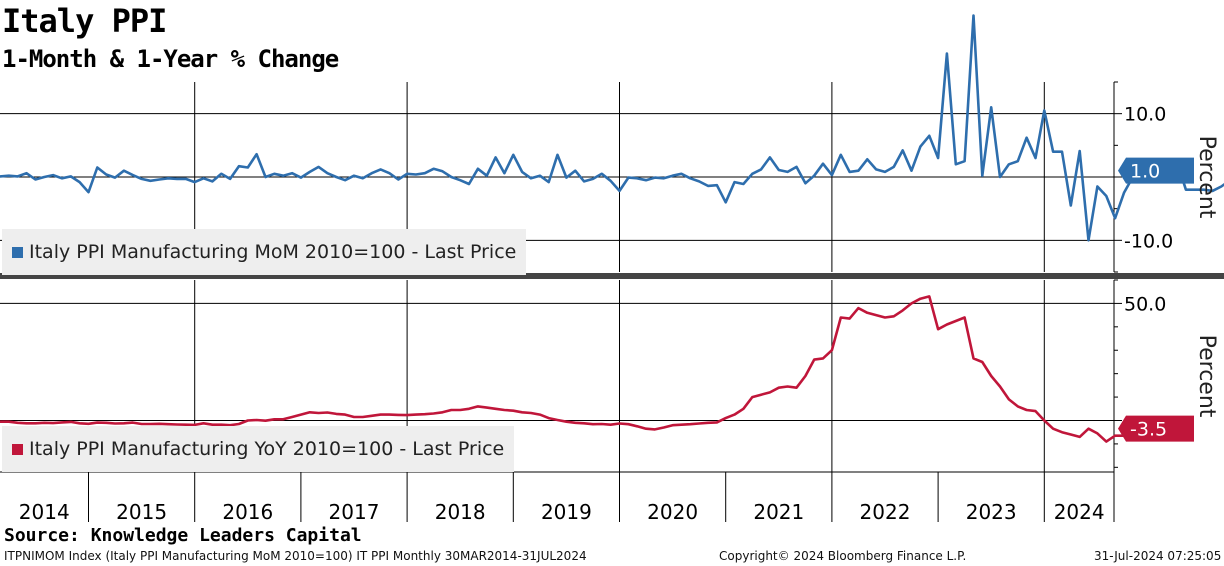 This screenshot has width=1224, height=566. I want to click on x-tick-label-2019: 2019, so click(566, 512).